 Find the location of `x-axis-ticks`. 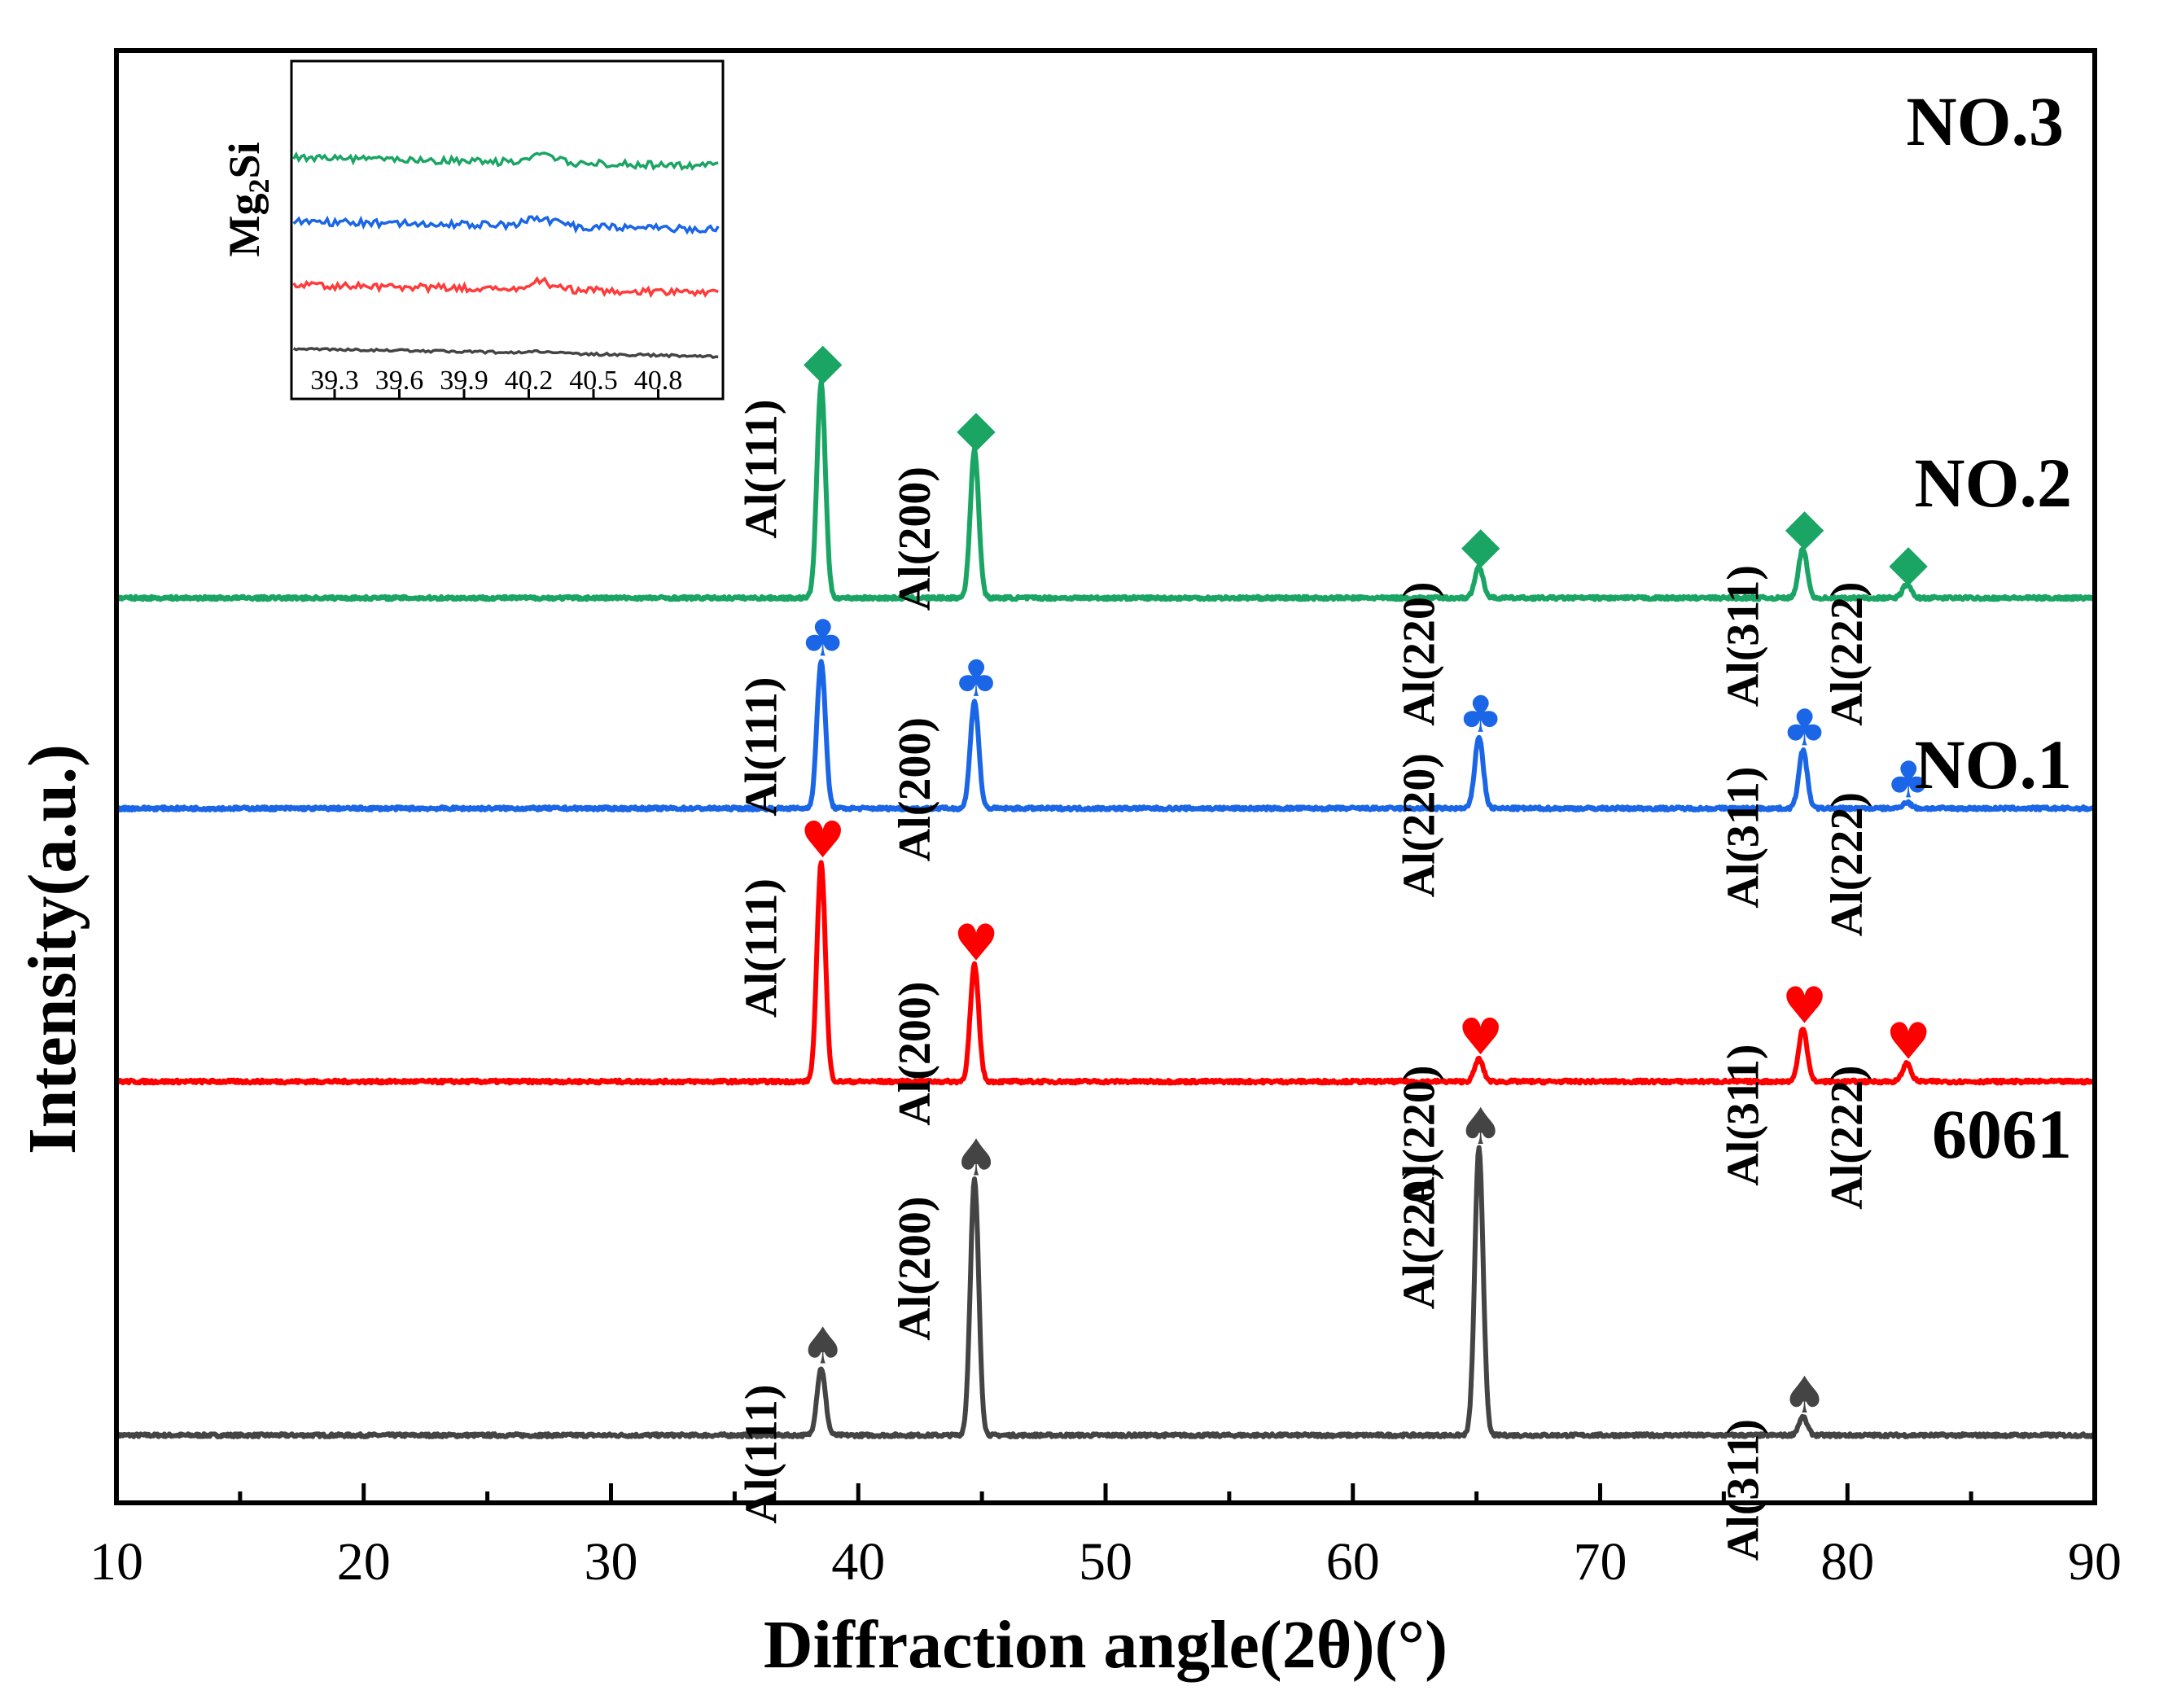

x-axis-ticks is located at coordinates (1105, 1493).